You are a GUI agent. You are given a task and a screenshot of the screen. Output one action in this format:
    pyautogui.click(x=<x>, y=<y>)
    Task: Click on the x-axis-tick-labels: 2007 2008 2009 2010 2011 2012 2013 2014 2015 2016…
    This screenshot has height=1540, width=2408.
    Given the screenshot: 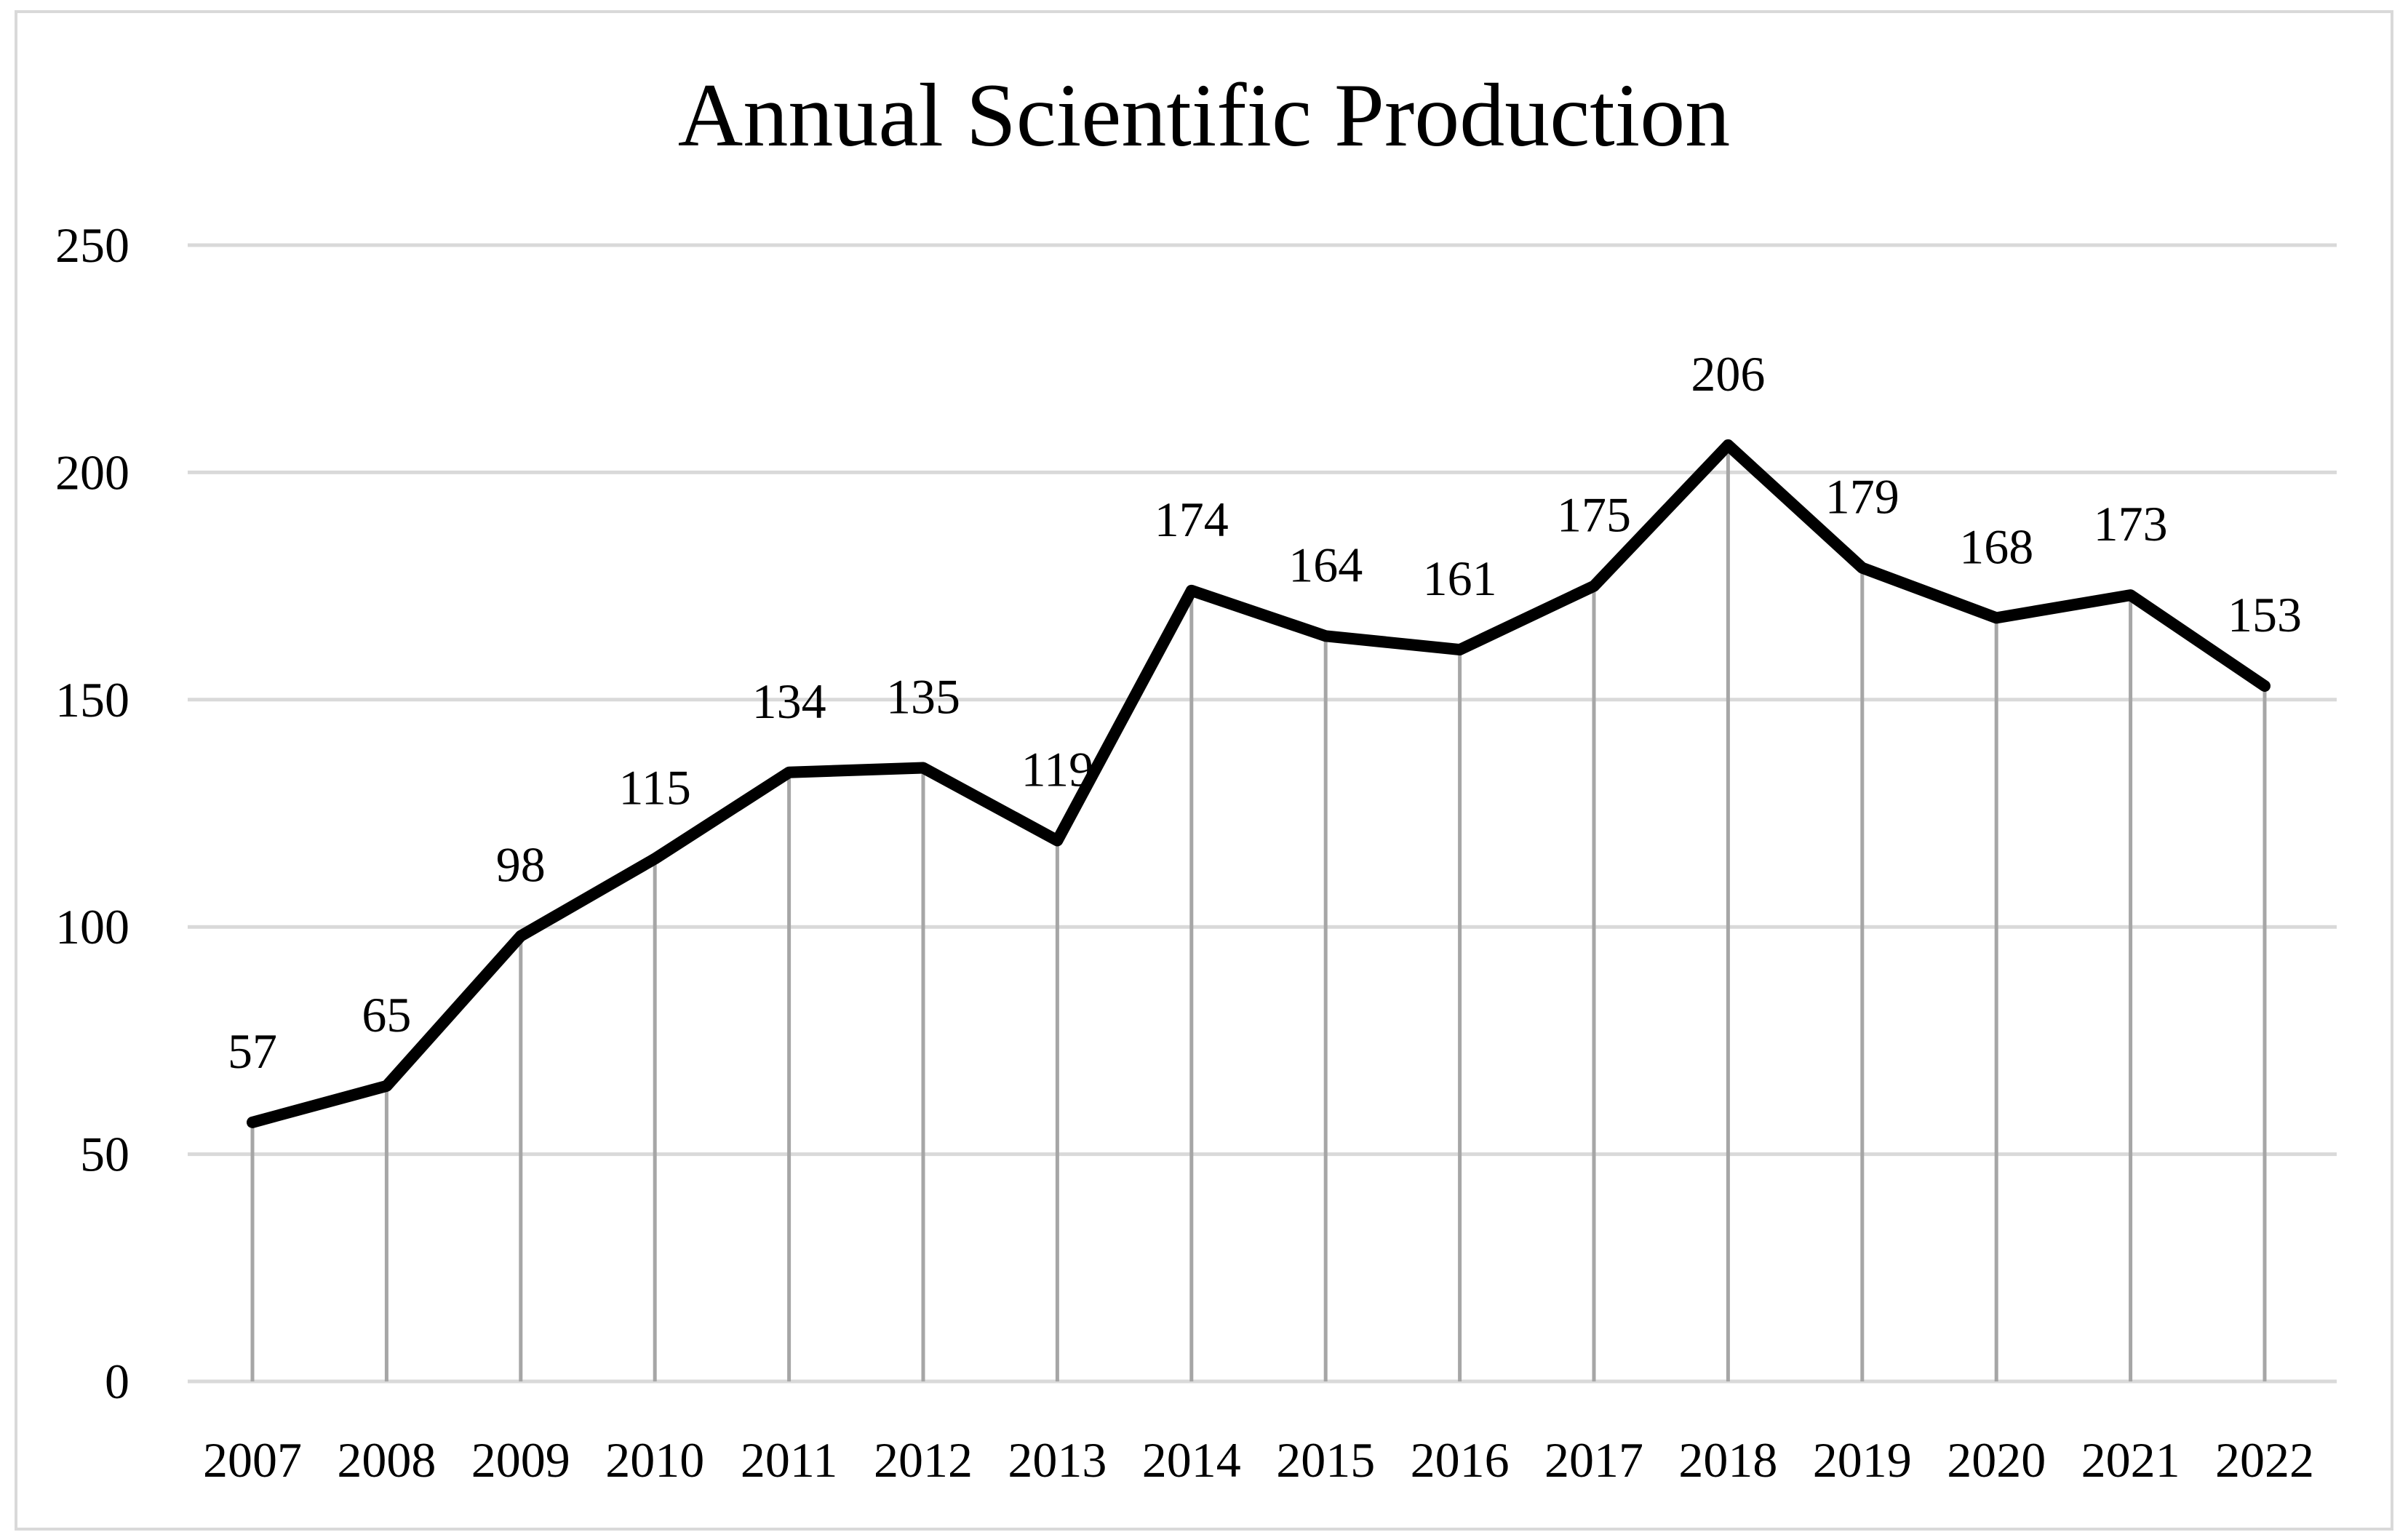 What is the action you would take?
    pyautogui.click(x=1259, y=1460)
    